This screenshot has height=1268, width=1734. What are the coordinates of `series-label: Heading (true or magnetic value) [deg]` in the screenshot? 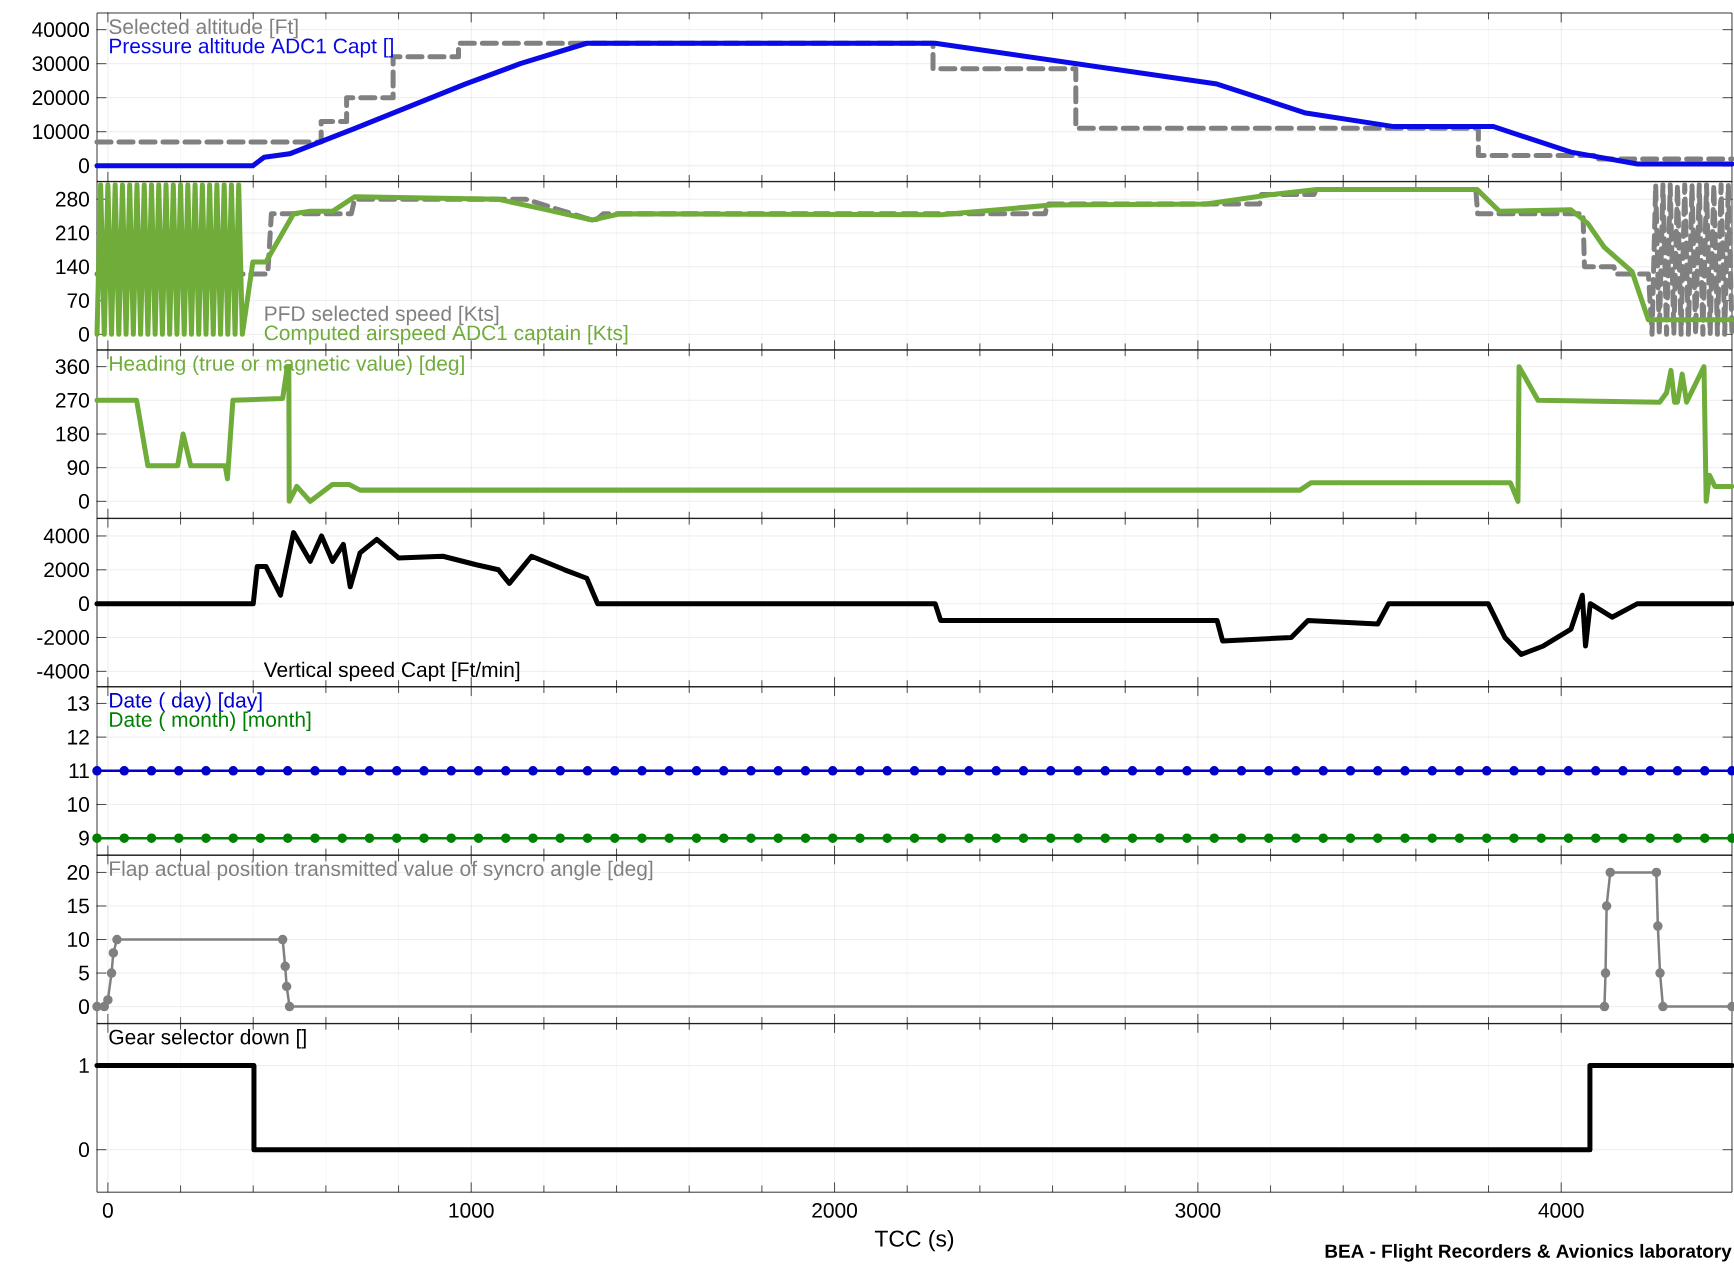 It's located at (287, 365).